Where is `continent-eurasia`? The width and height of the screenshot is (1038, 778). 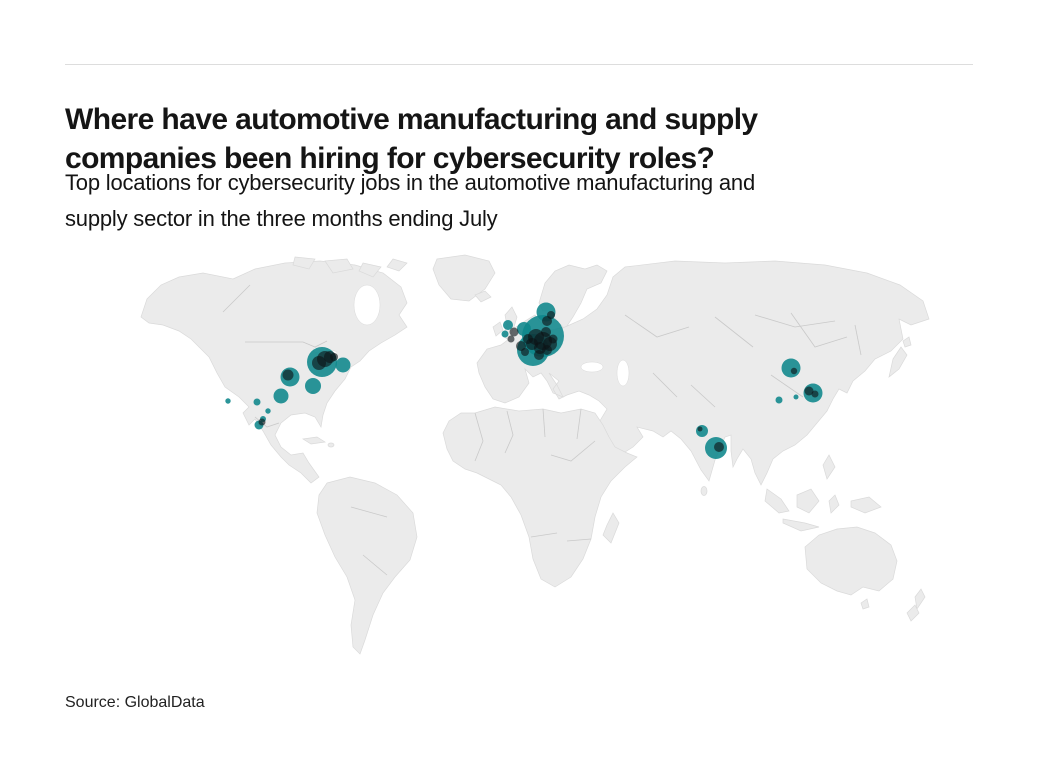
continent-eurasia is located at coordinates (703, 373).